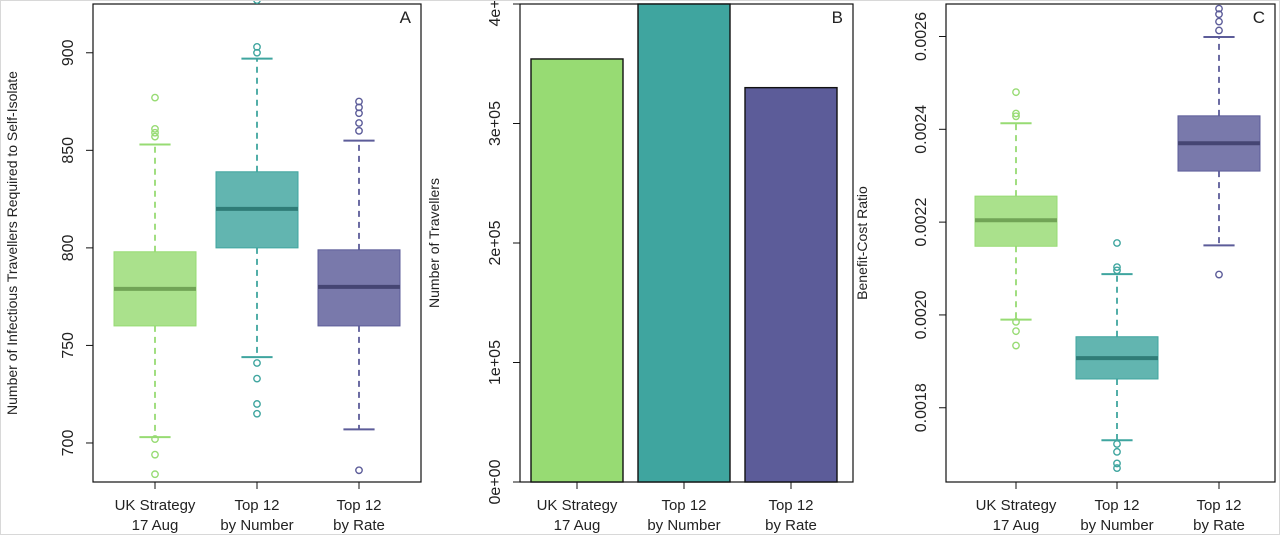 The image size is (1280, 541). Describe the element at coordinates (495, 481) in the screenshot. I see `y-tick-label: 0e+00` at that location.